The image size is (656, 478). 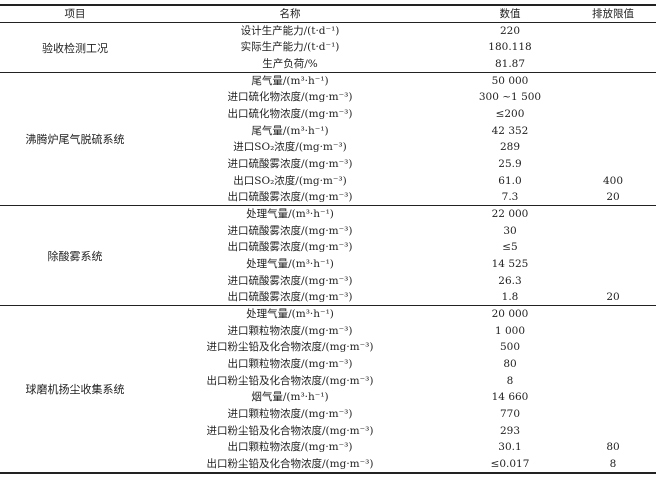 I want to click on group-label: 除酸雾系统, so click(x=75, y=256).